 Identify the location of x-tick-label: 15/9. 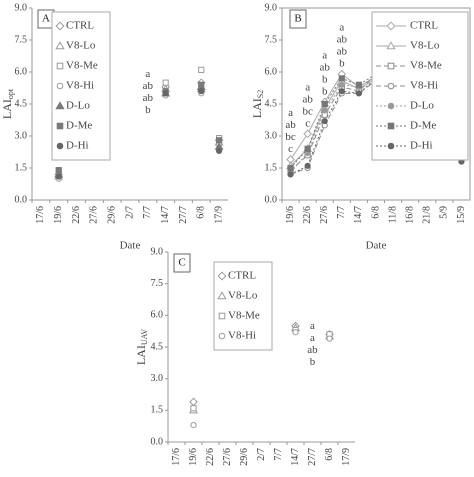
(461, 215).